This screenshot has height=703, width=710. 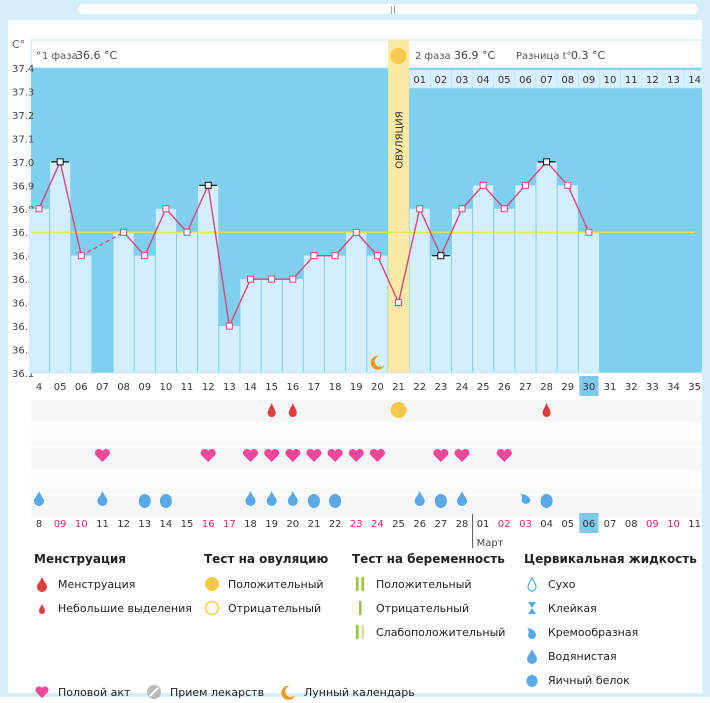 I want to click on sun-outline-icon, so click(x=212, y=608).